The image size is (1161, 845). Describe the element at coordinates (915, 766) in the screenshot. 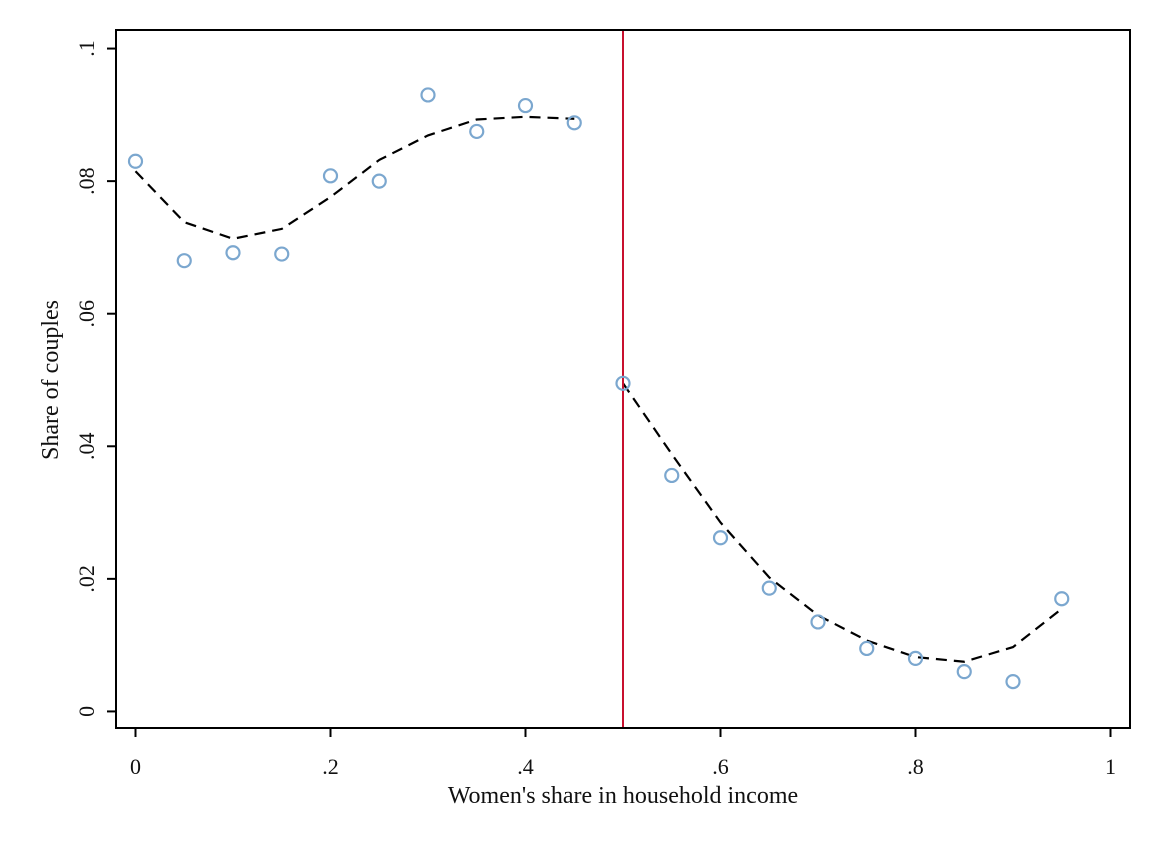

I see `x-tick-label: .8` at that location.